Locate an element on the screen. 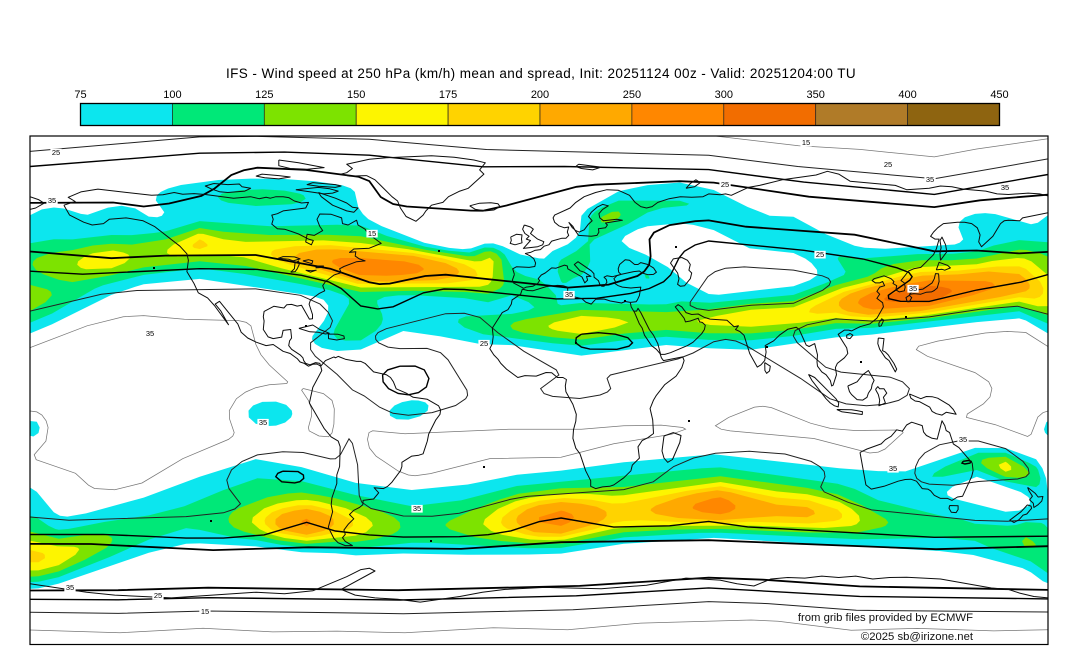 Image resolution: width=1080 pixels, height=663 pixels. svg-text: ©2025 sb@irizone.net is located at coordinates (917, 637).